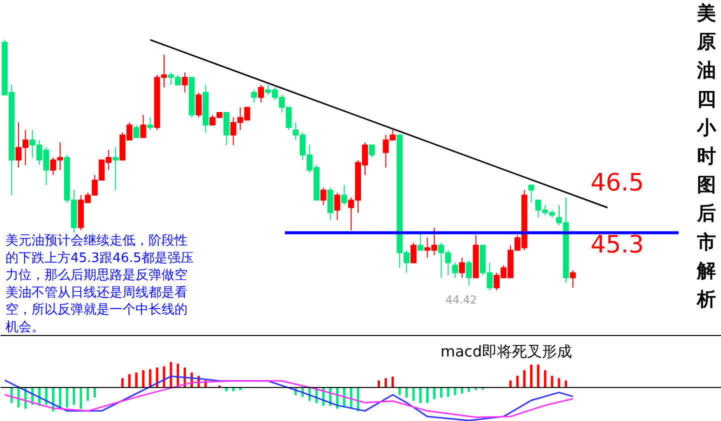 This screenshot has height=421, width=721. What do you see at coordinates (617, 182) in the screenshot?
I see `annotation: 46.5` at bounding box center [617, 182].